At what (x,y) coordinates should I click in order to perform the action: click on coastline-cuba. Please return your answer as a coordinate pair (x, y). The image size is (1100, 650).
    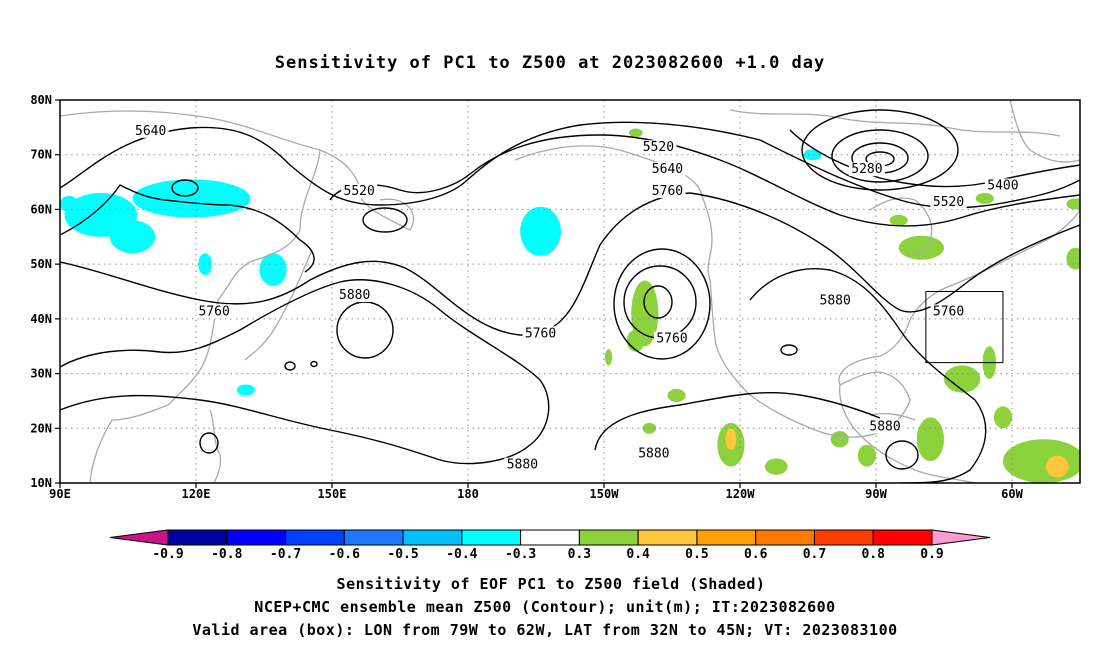
    Looking at the image, I should click on (892, 417).